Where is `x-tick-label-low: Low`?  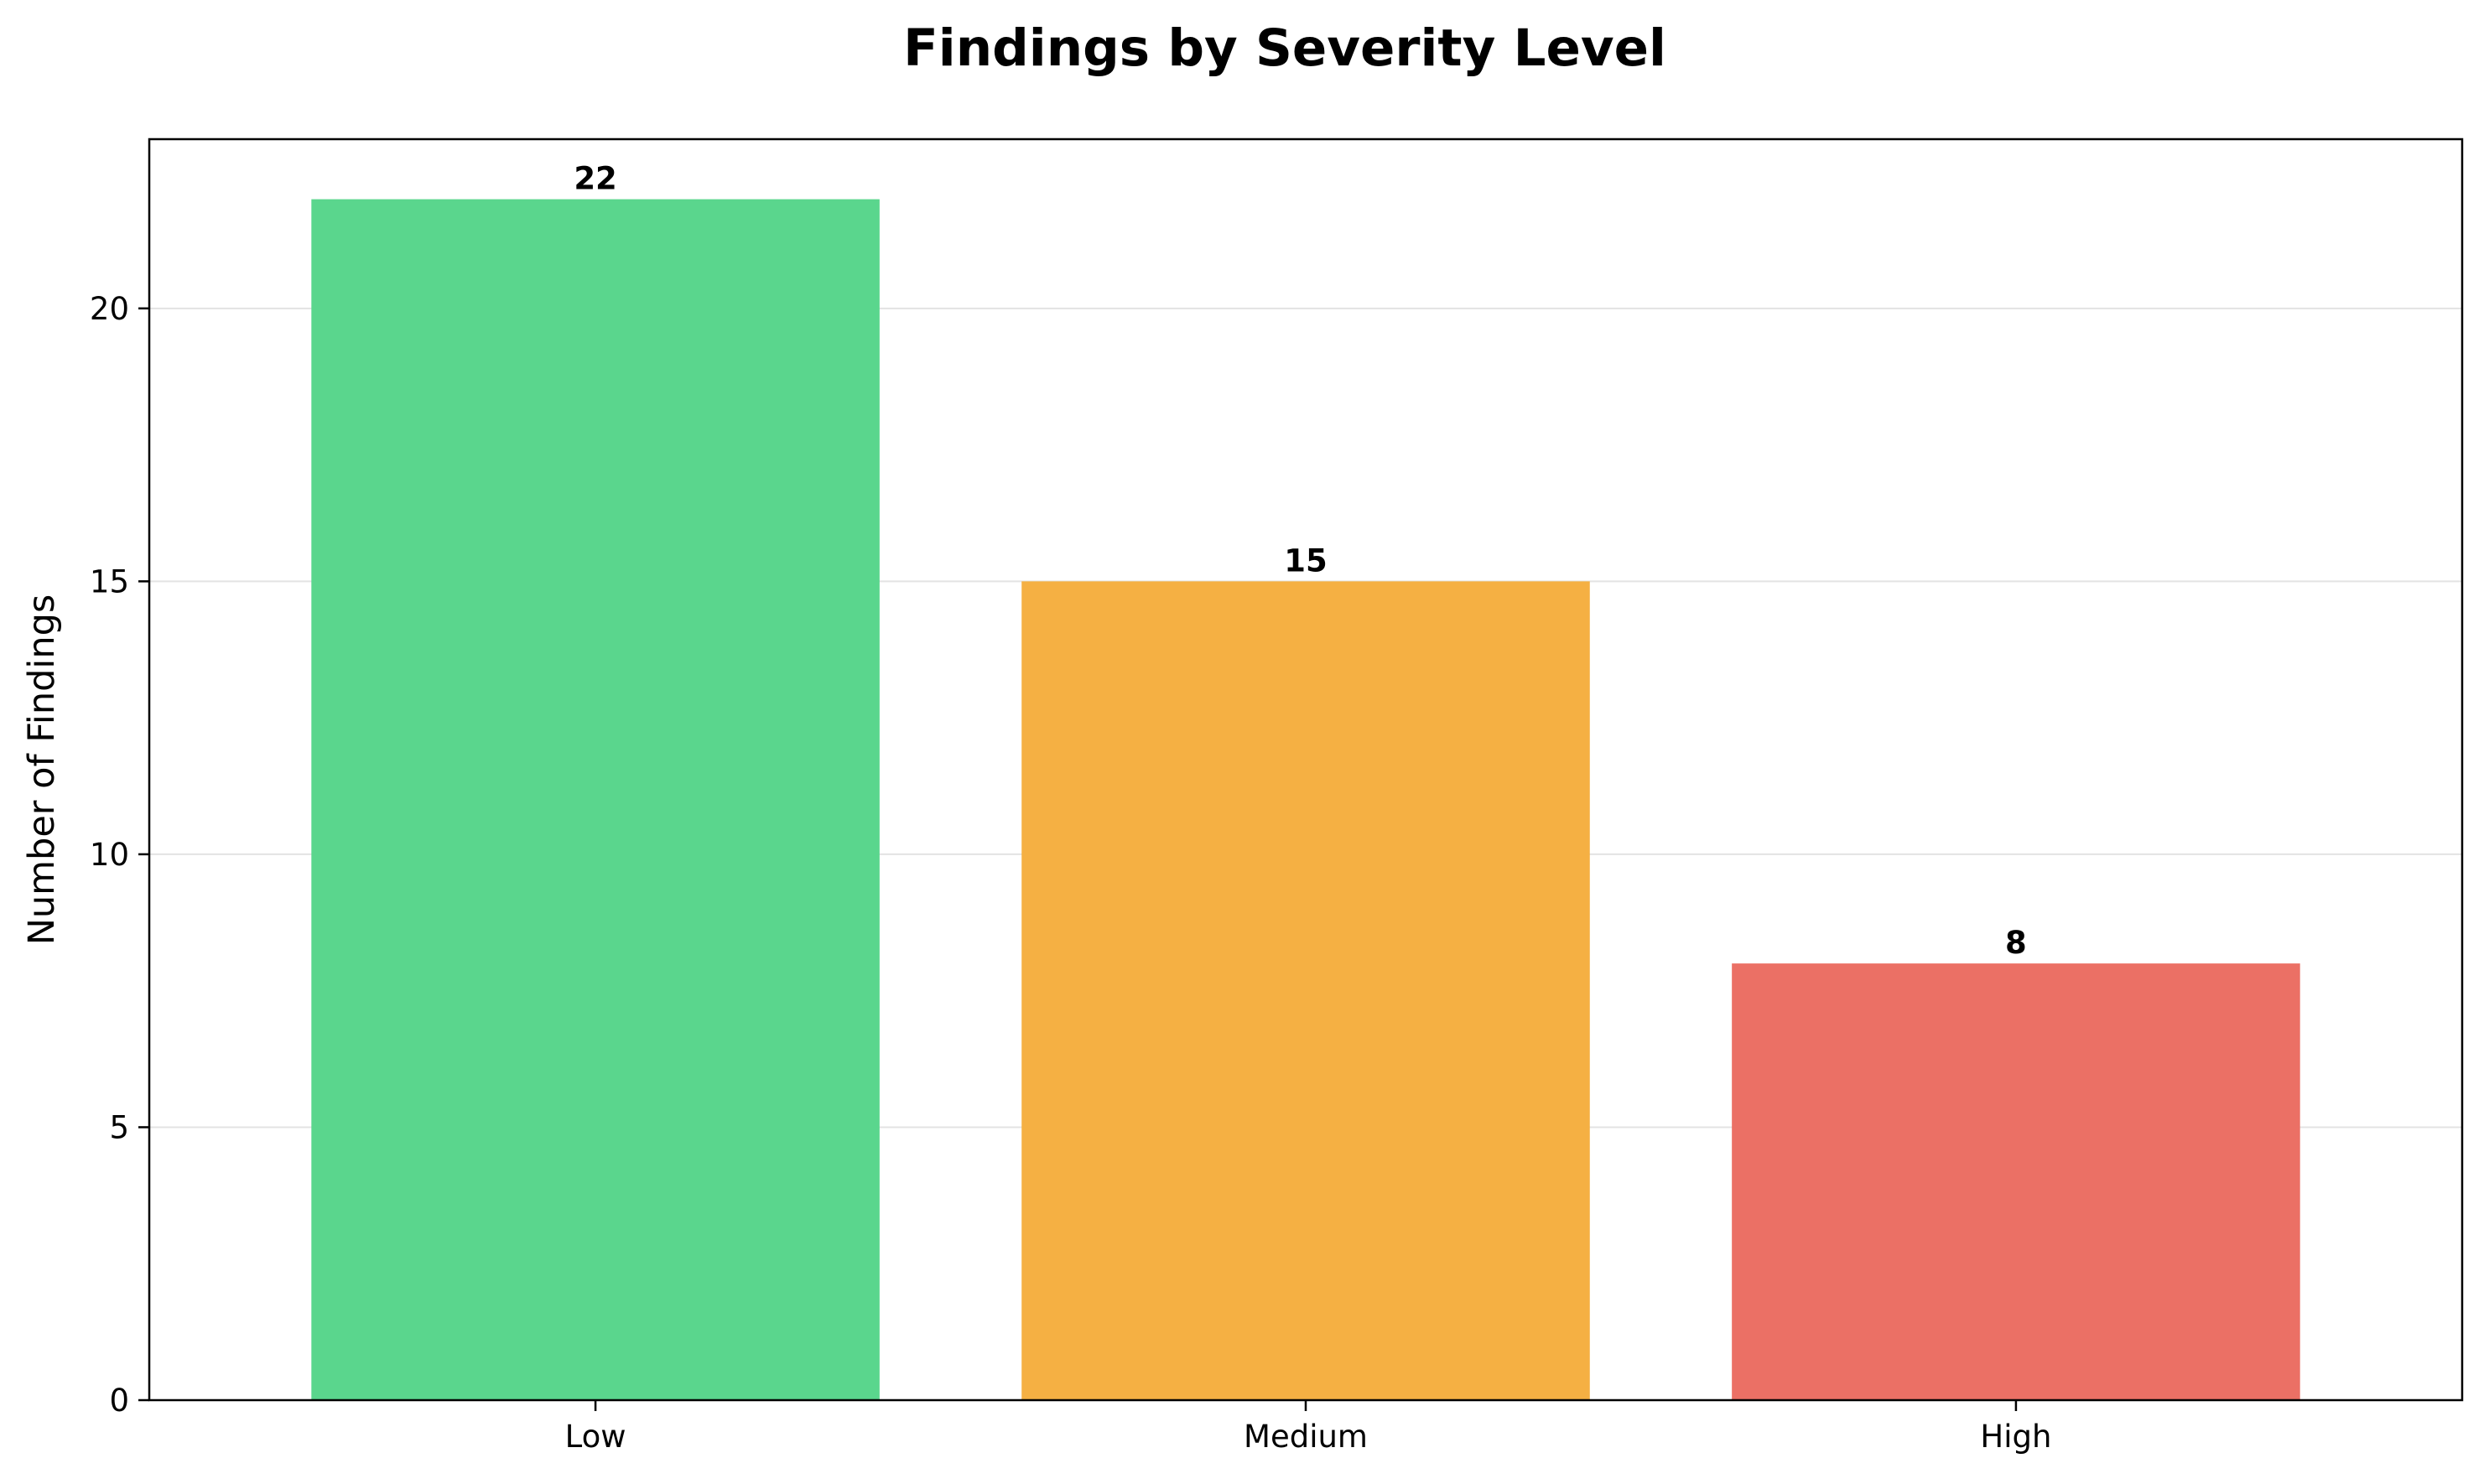 x-tick-label-low: Low is located at coordinates (595, 1437).